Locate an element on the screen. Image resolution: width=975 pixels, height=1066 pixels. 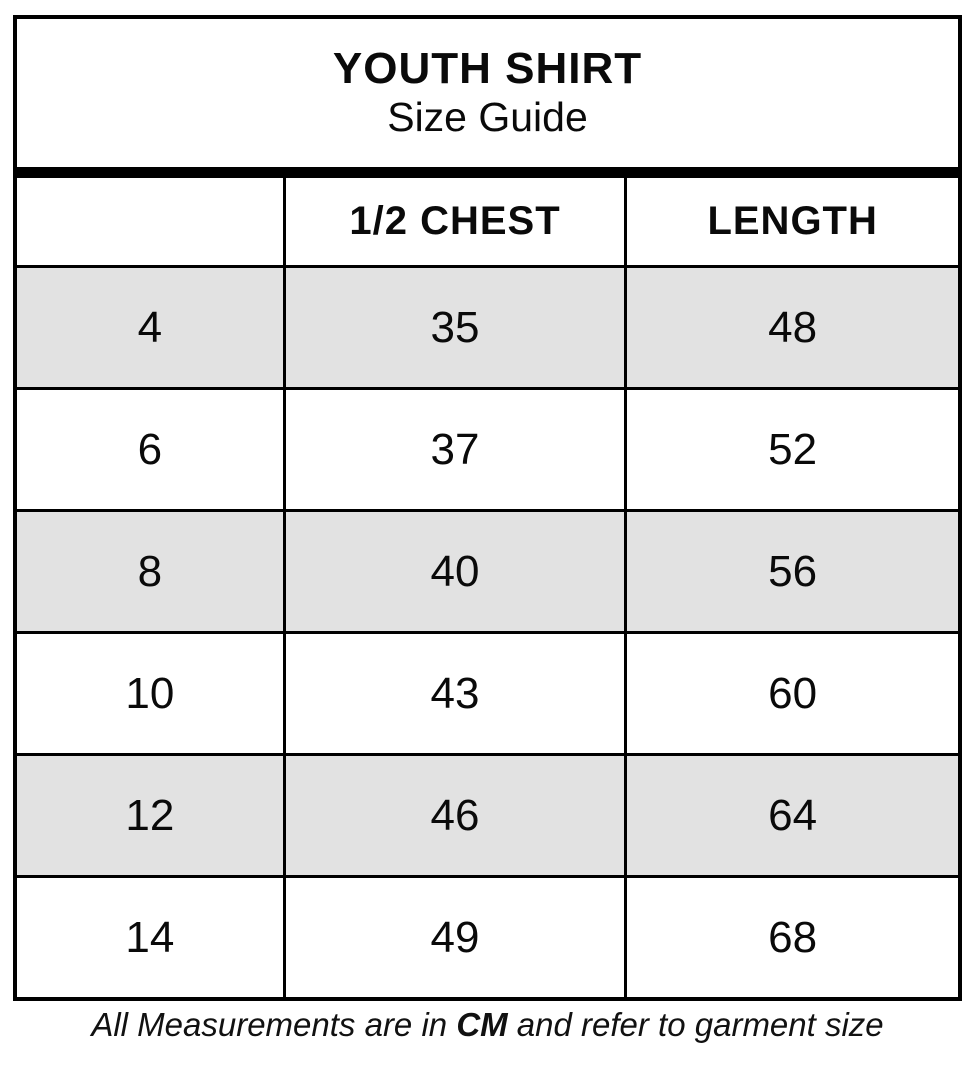
table-header-row: 1/2 CHEST LENGTH is located at coordinates (487, 223).